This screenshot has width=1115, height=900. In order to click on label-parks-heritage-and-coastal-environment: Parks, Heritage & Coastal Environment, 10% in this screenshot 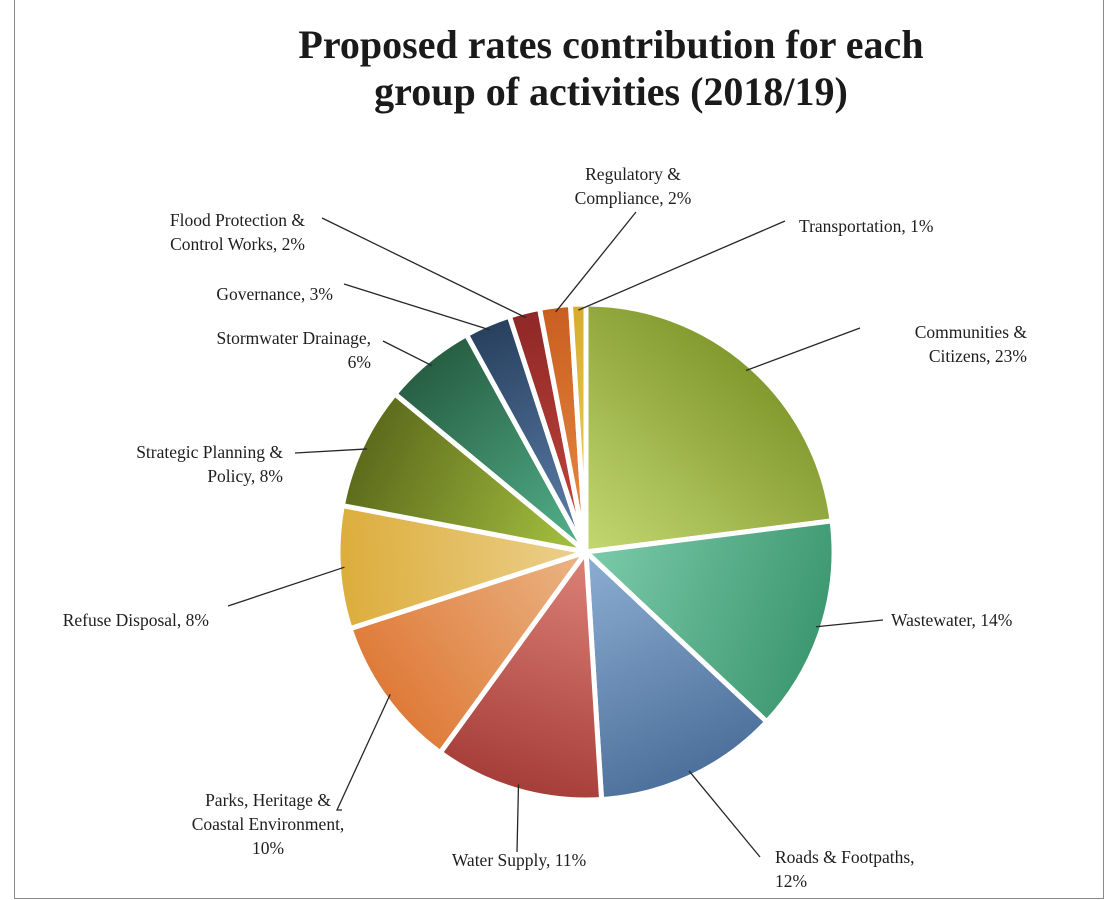, I will do `click(268, 824)`.